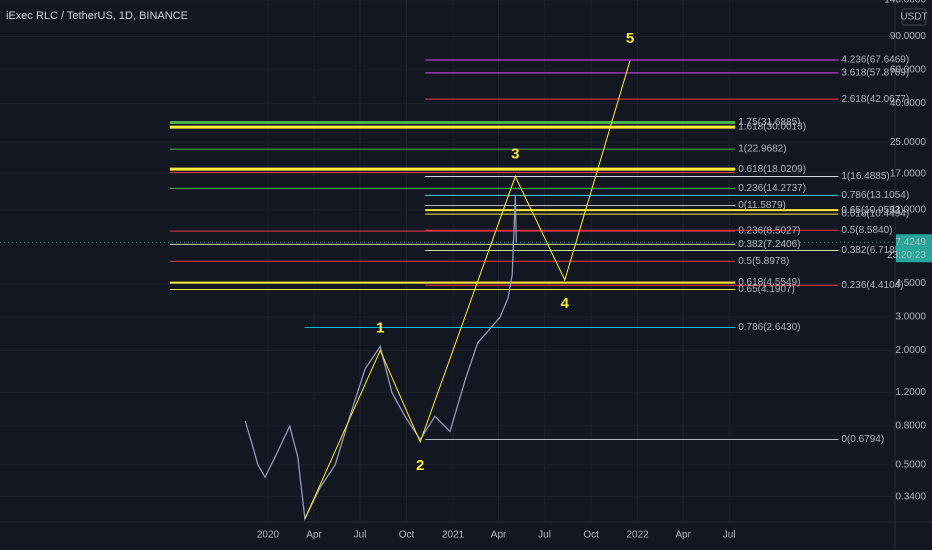 The image size is (932, 550). Describe the element at coordinates (909, 209) in the screenshot. I see `y-tick-label: 11.0000` at that location.